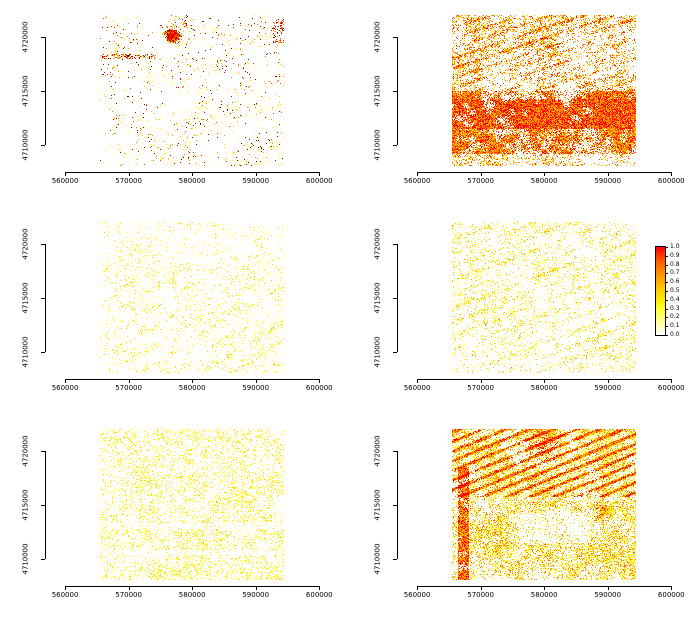  What do you see at coordinates (675, 273) in the screenshot?
I see `legend-label: 0.7` at bounding box center [675, 273].